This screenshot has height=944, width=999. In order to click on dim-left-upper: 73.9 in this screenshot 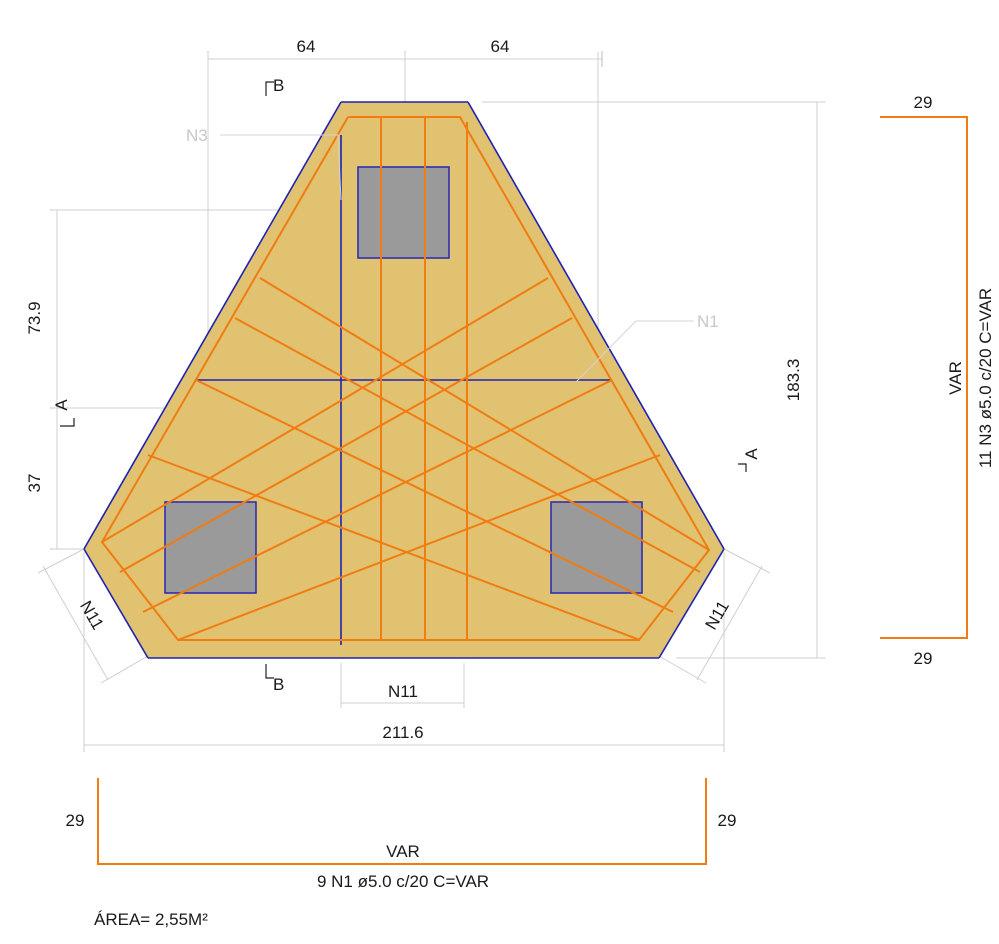, I will do `click(34, 317)`.